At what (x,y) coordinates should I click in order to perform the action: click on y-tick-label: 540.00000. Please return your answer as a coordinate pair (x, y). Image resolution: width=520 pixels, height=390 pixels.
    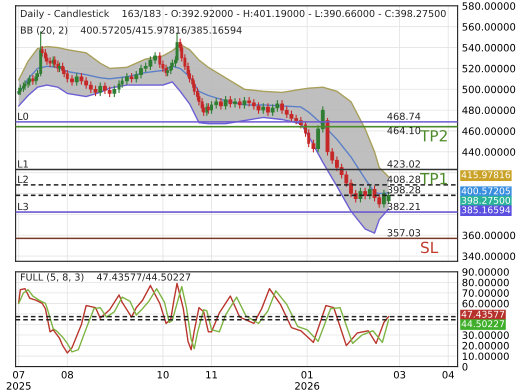
    Looking at the image, I should click on (489, 48).